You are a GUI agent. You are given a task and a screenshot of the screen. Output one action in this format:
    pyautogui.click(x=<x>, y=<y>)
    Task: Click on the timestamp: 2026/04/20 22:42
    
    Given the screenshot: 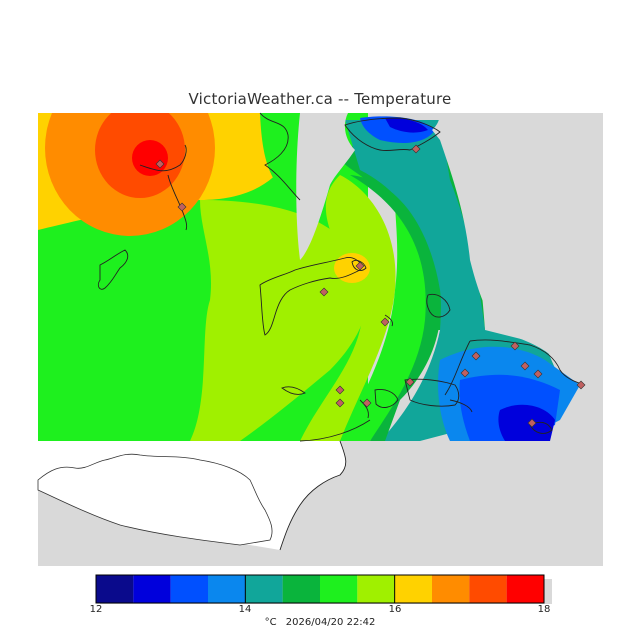 What is the action you would take?
    pyautogui.click(x=330, y=622)
    